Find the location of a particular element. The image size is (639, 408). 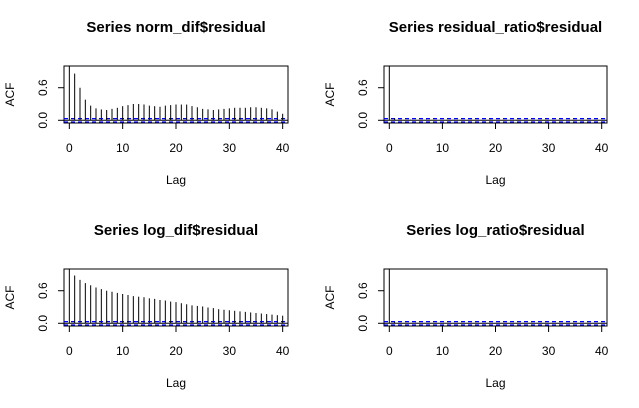

panel-title: Series log_dif$residual is located at coordinates (176, 230).